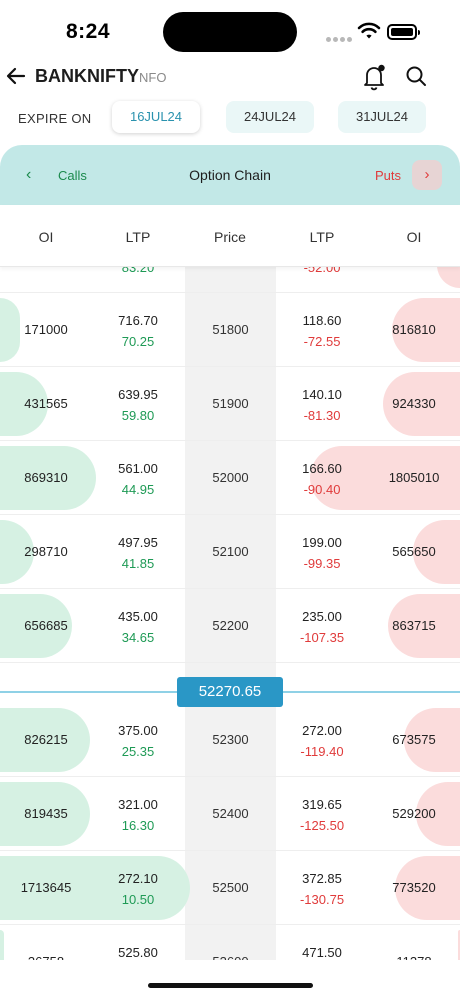  Describe the element at coordinates (322, 616) in the screenshot. I see `put-ltp-cell: 235.00` at that location.